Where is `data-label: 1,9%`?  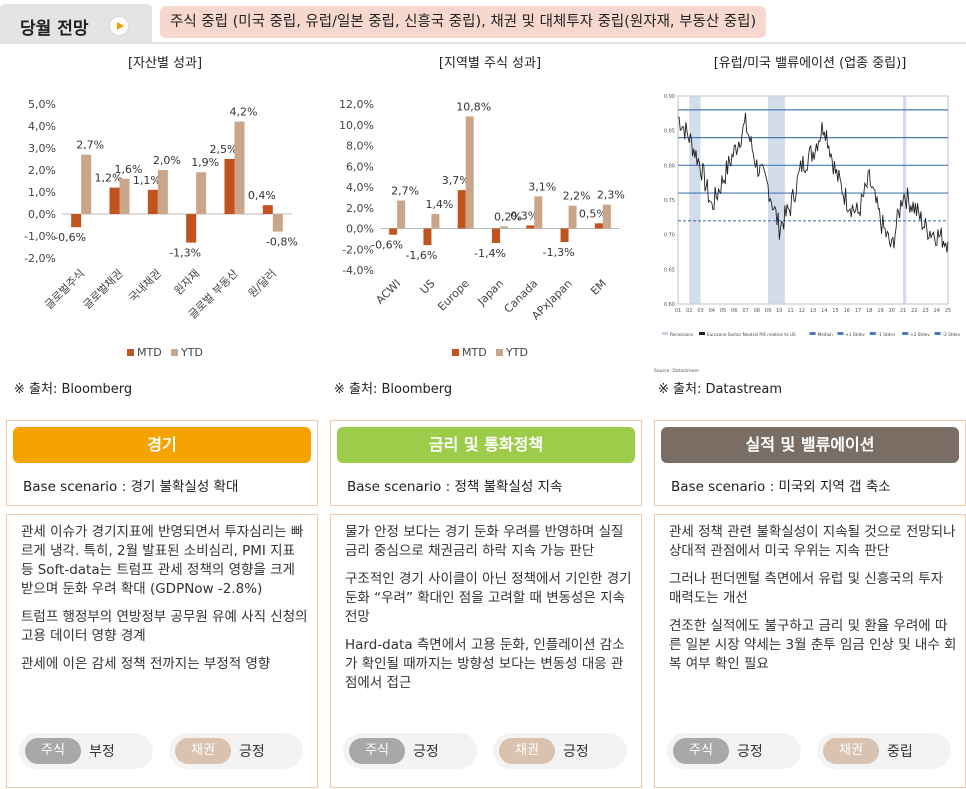
data-label: 1,9% is located at coordinates (205, 162).